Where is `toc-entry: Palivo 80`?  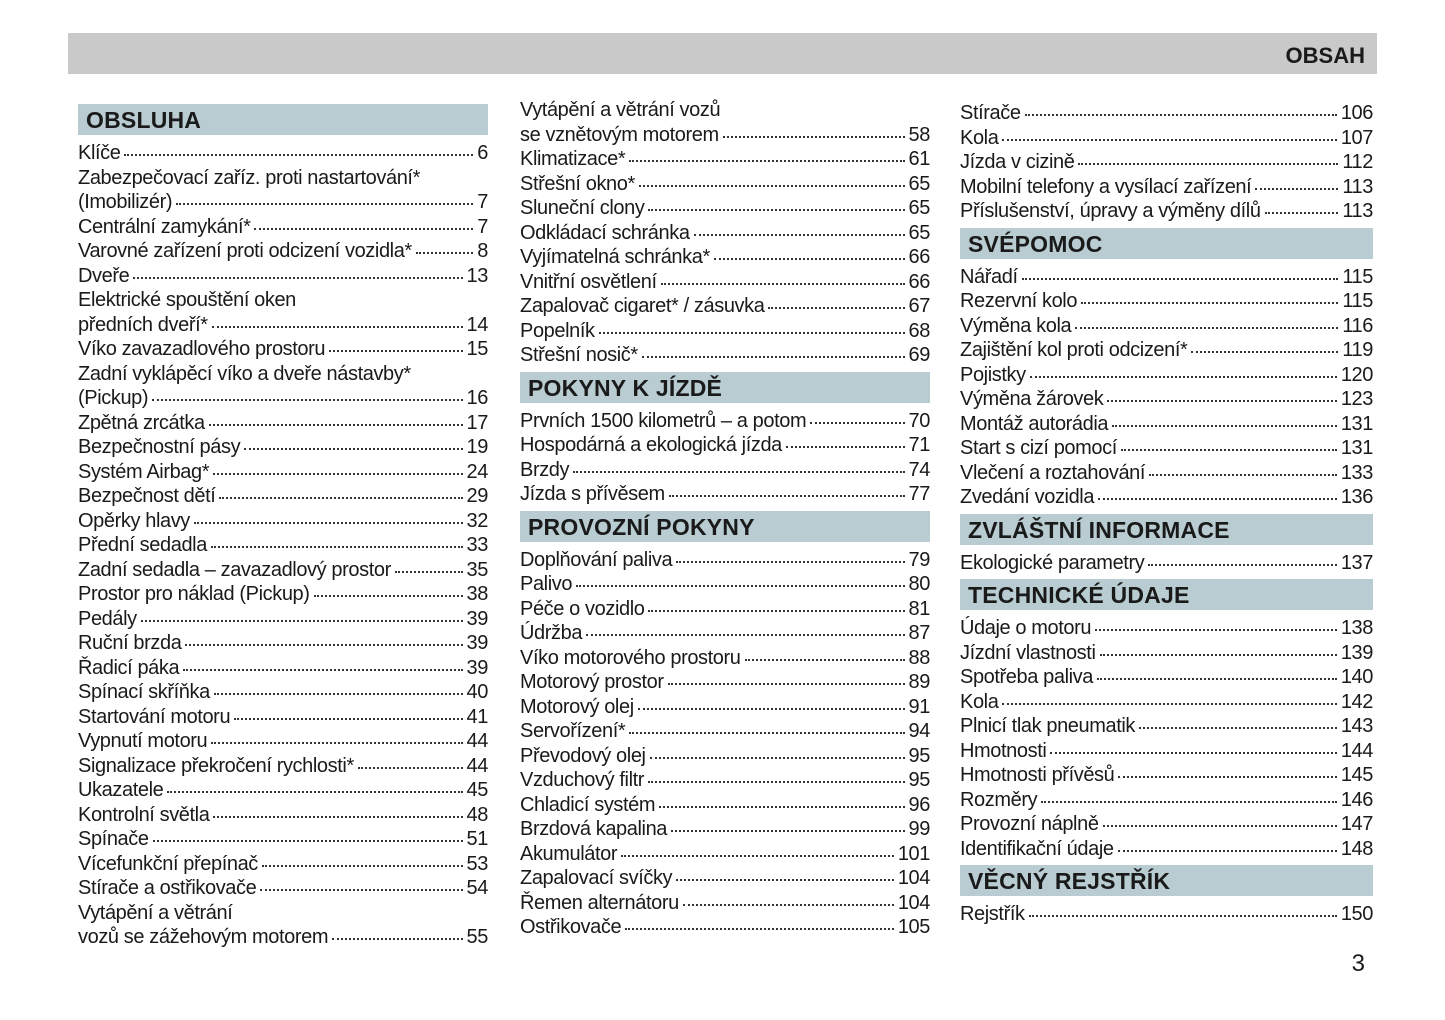 toc-entry: Palivo 80 is located at coordinates (725, 584).